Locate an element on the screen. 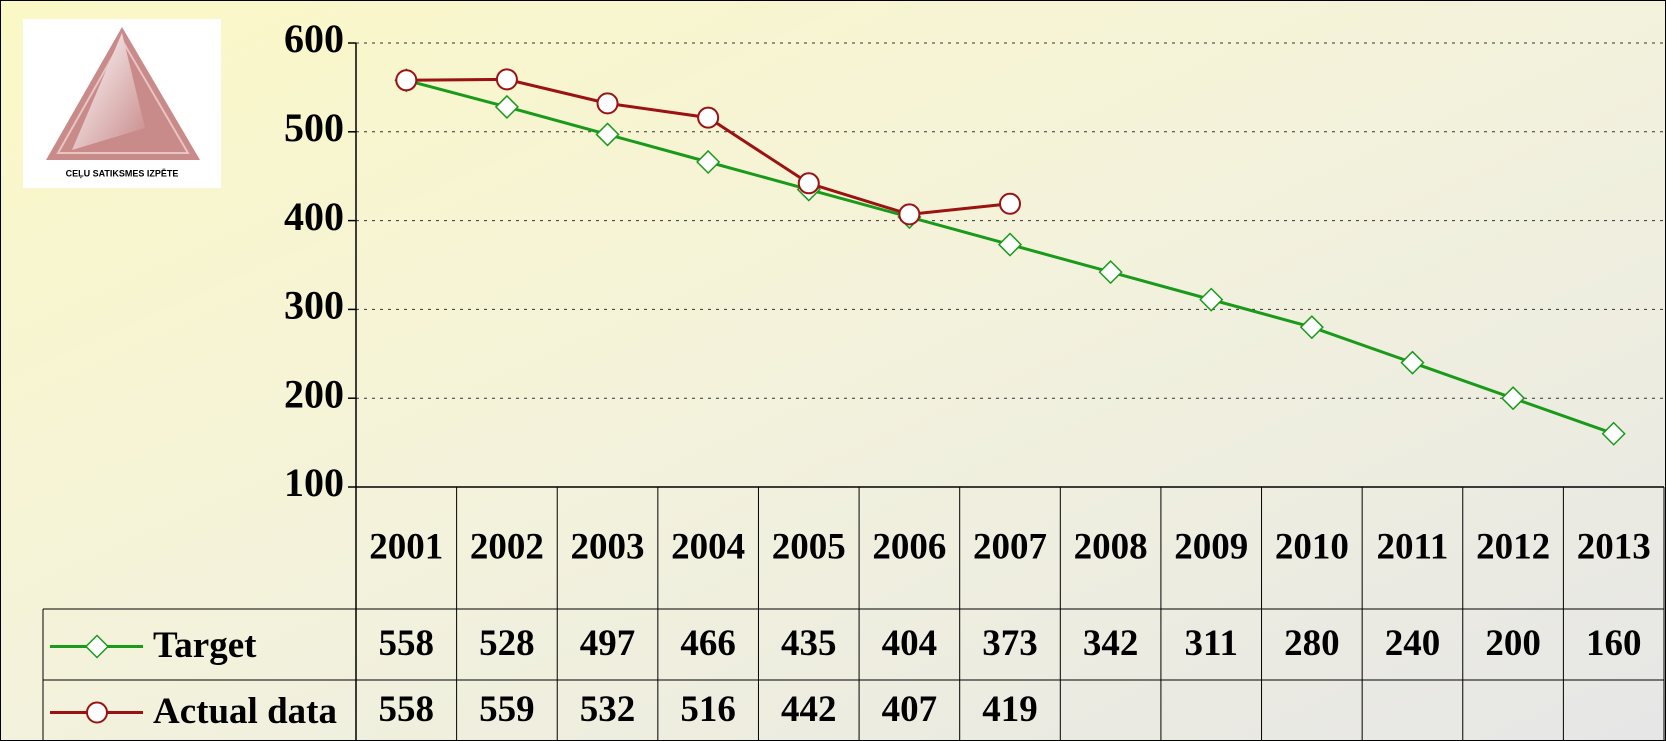 Image resolution: width=1666 pixels, height=741 pixels. table-value: 342 is located at coordinates (1111, 643).